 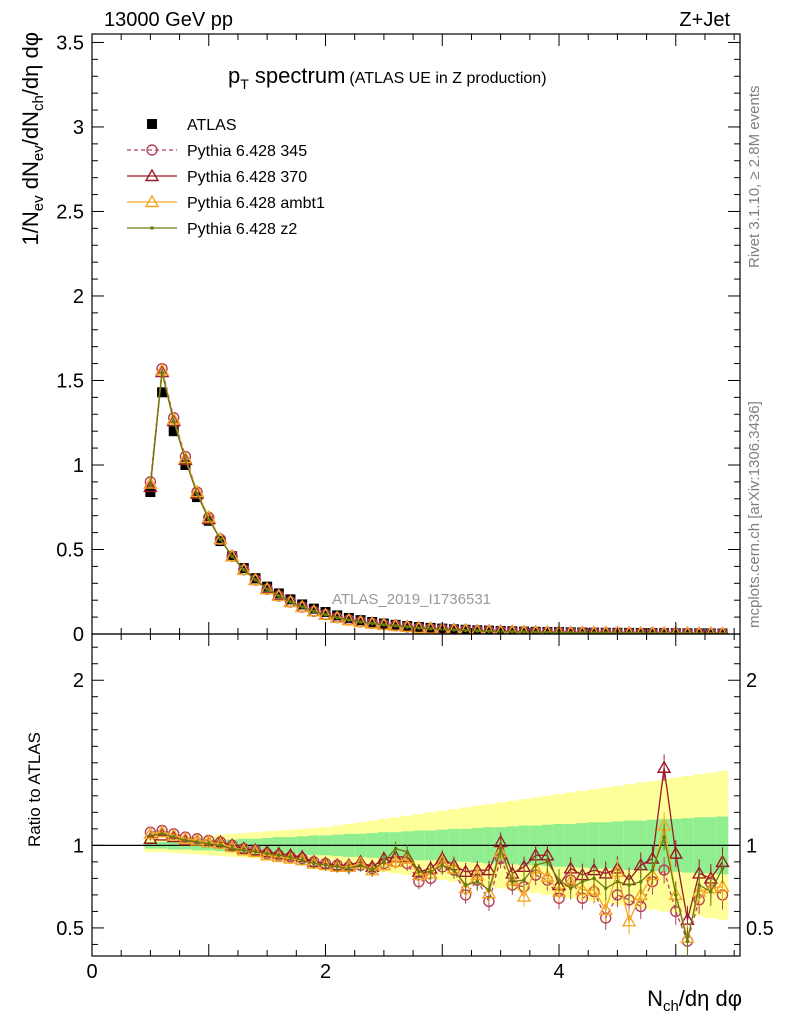 What do you see at coordinates (247, 177) in the screenshot?
I see `legend-label-pythia-6-428-370: Pythia 6.428 370` at bounding box center [247, 177].